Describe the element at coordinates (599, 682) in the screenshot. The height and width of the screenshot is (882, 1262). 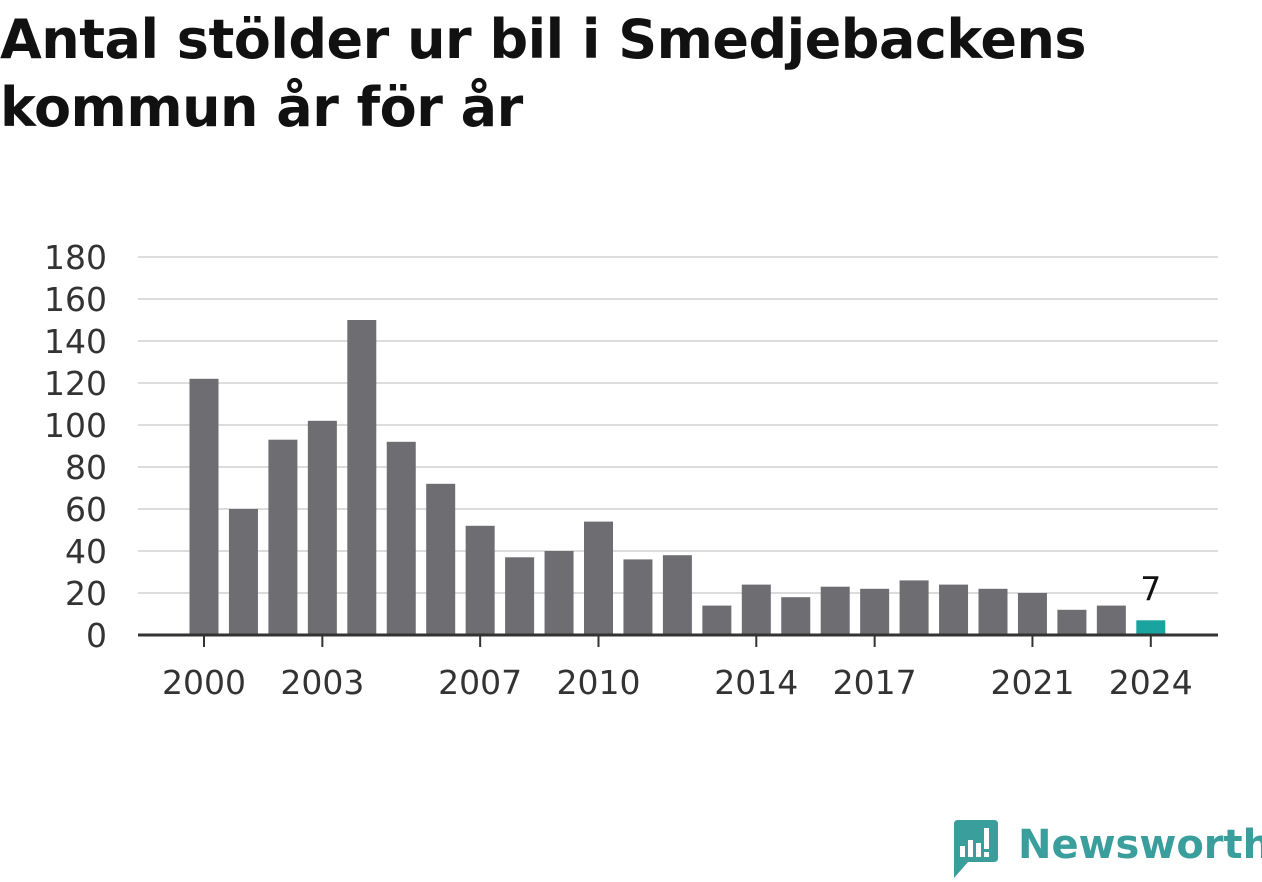
I see `x-tick-label: 2010` at that location.